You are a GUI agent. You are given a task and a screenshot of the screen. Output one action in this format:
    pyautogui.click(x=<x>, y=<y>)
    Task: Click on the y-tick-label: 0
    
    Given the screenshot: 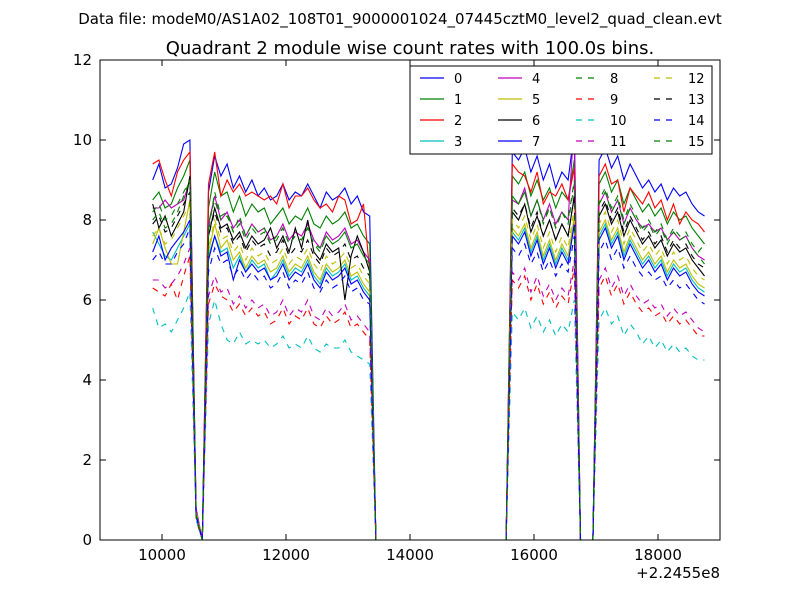 What is the action you would take?
    pyautogui.click(x=87, y=540)
    